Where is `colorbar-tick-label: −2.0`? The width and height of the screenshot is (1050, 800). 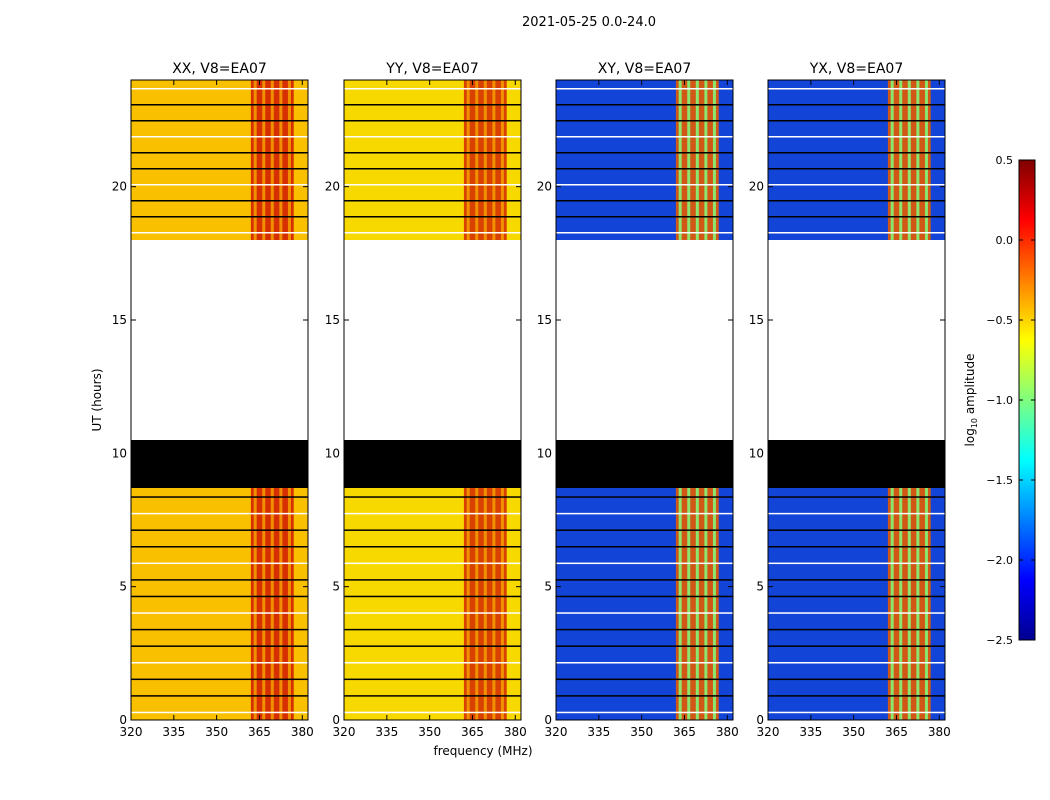
colorbar-tick-label: −2.0 is located at coordinates (999, 560).